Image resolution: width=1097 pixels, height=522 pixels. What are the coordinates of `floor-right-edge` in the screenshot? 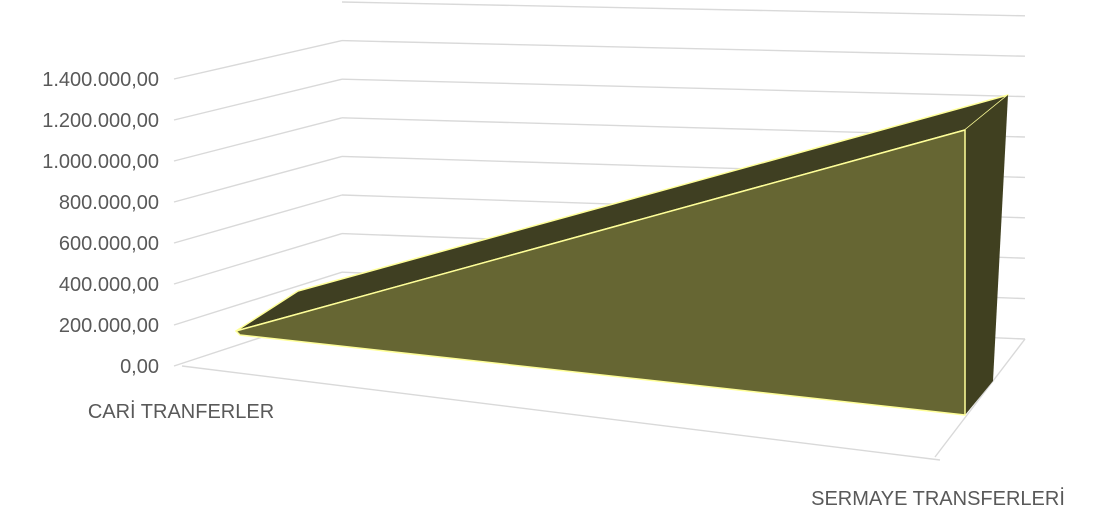 It's located at (980, 398).